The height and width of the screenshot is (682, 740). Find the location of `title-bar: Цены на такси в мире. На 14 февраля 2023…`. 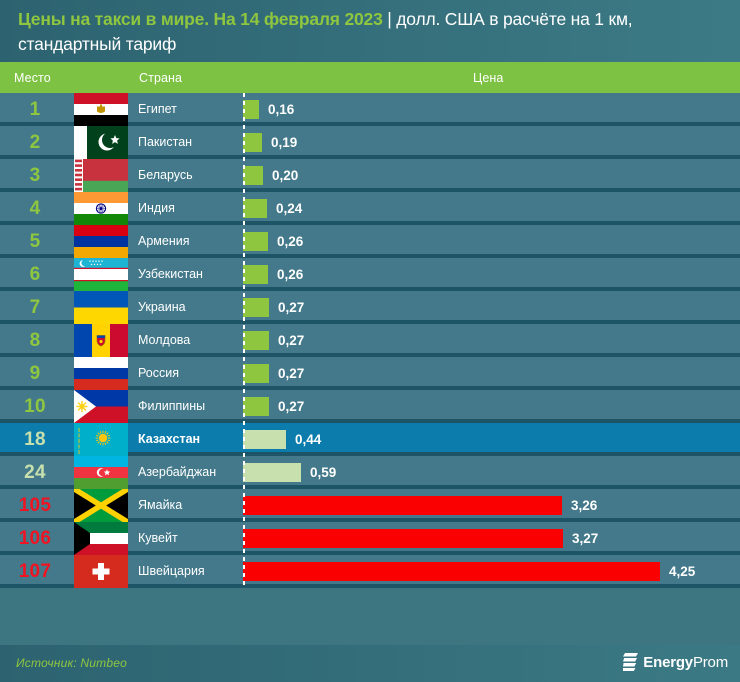

title-bar: Цены на такси в мире. На 14 февраля 2023… is located at coordinates (370, 31).